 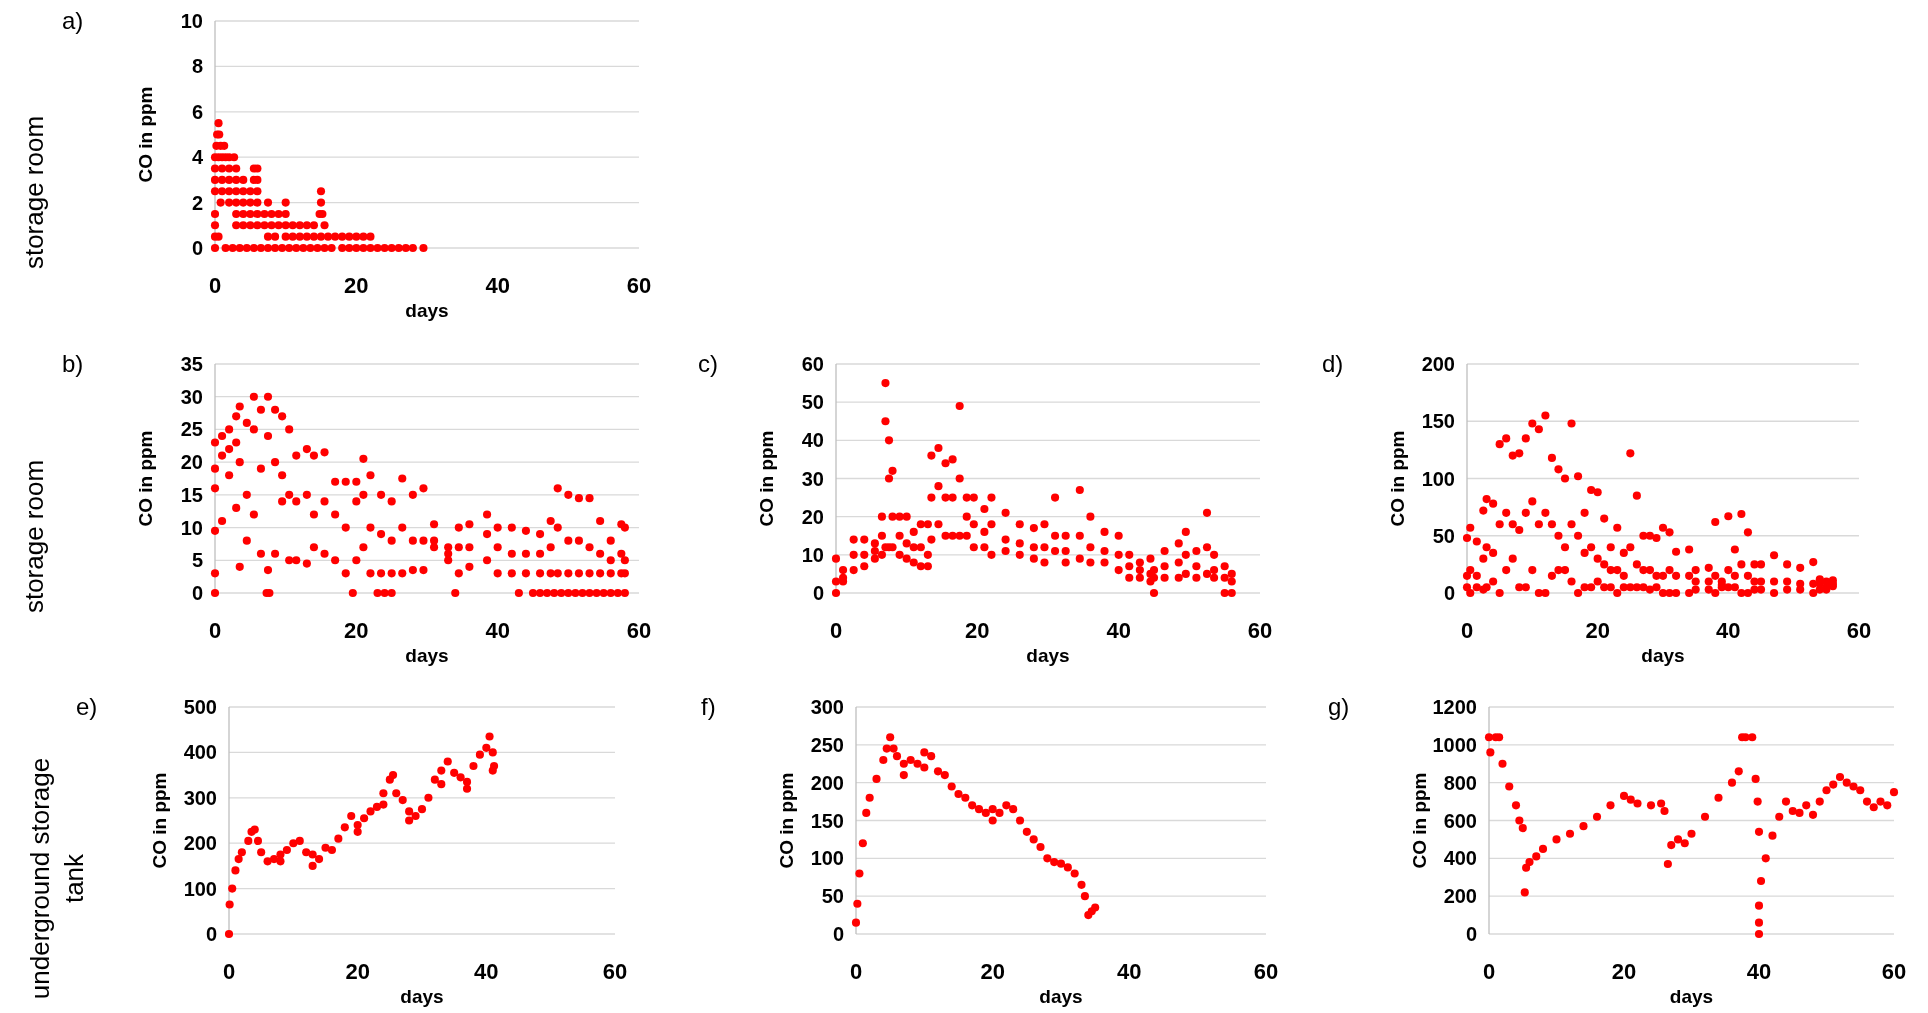 I want to click on y-tick-label: 200, so click(x=1438, y=364).